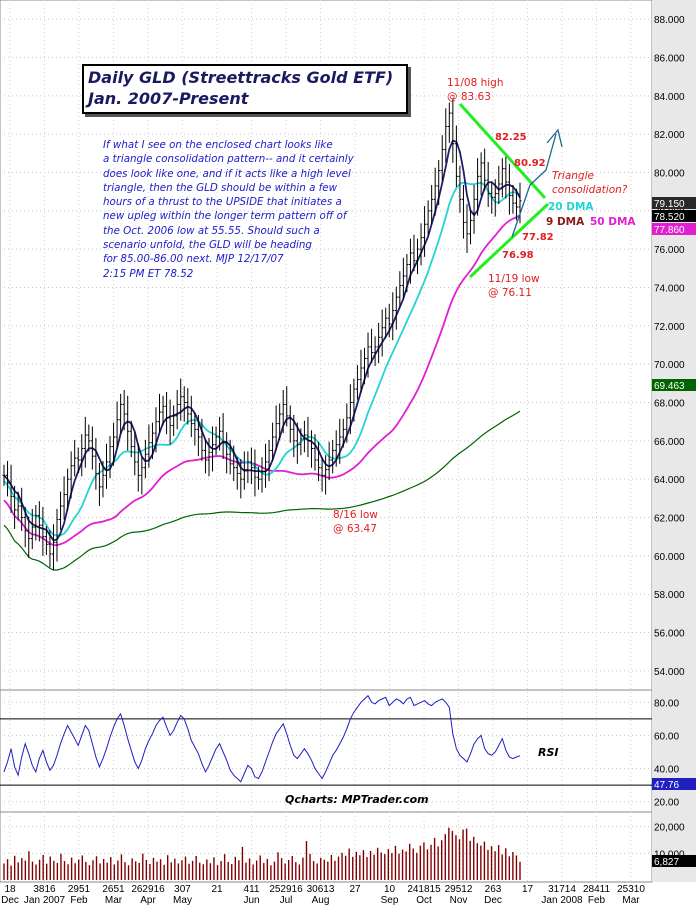  Describe the element at coordinates (148, 900) in the screenshot. I see `month-tick-label: Apr` at that location.